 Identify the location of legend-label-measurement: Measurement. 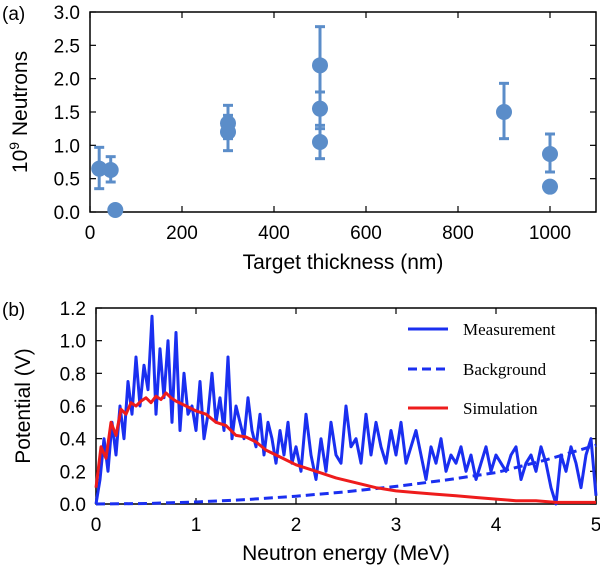
(509, 329).